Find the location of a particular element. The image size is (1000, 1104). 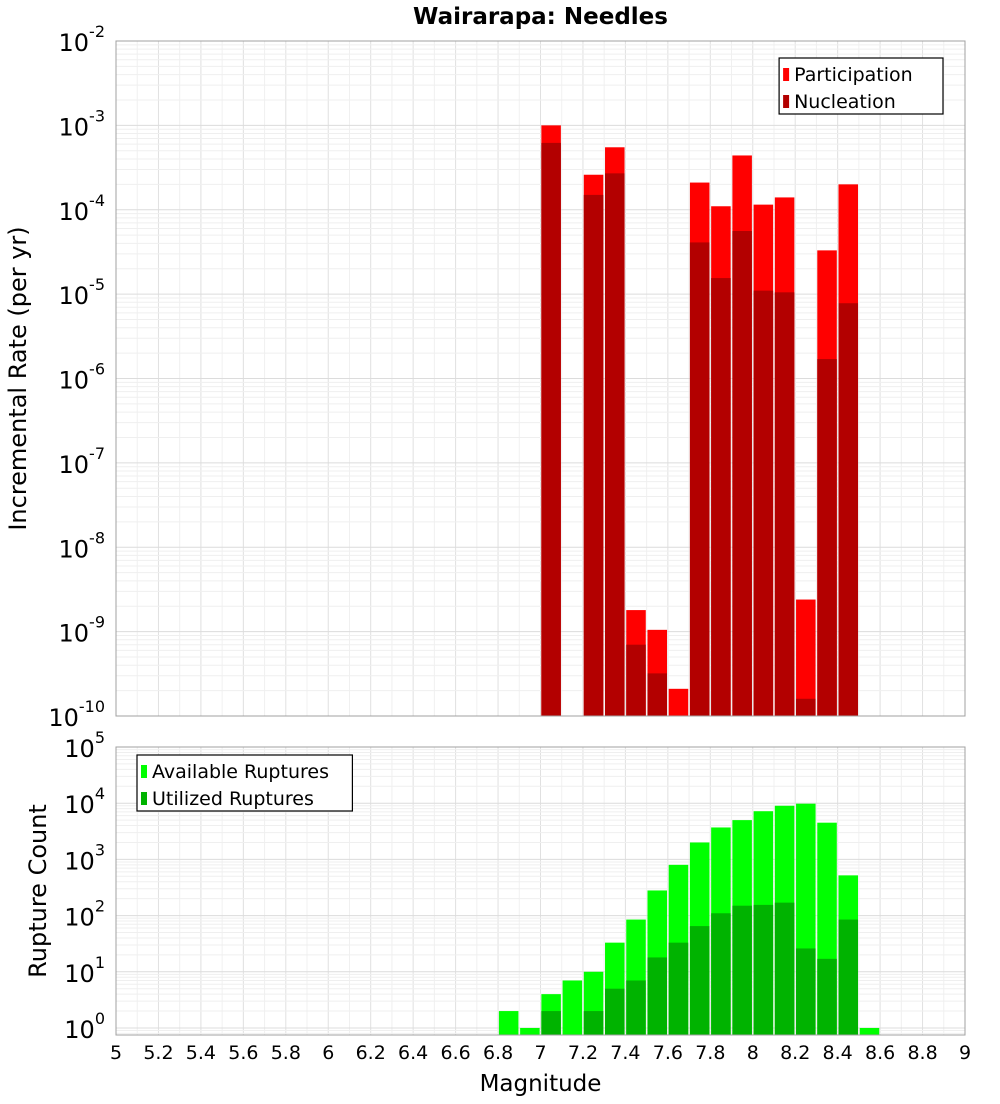

y-tick-label: 10⁻¹⁰ is located at coordinates (76, 714).